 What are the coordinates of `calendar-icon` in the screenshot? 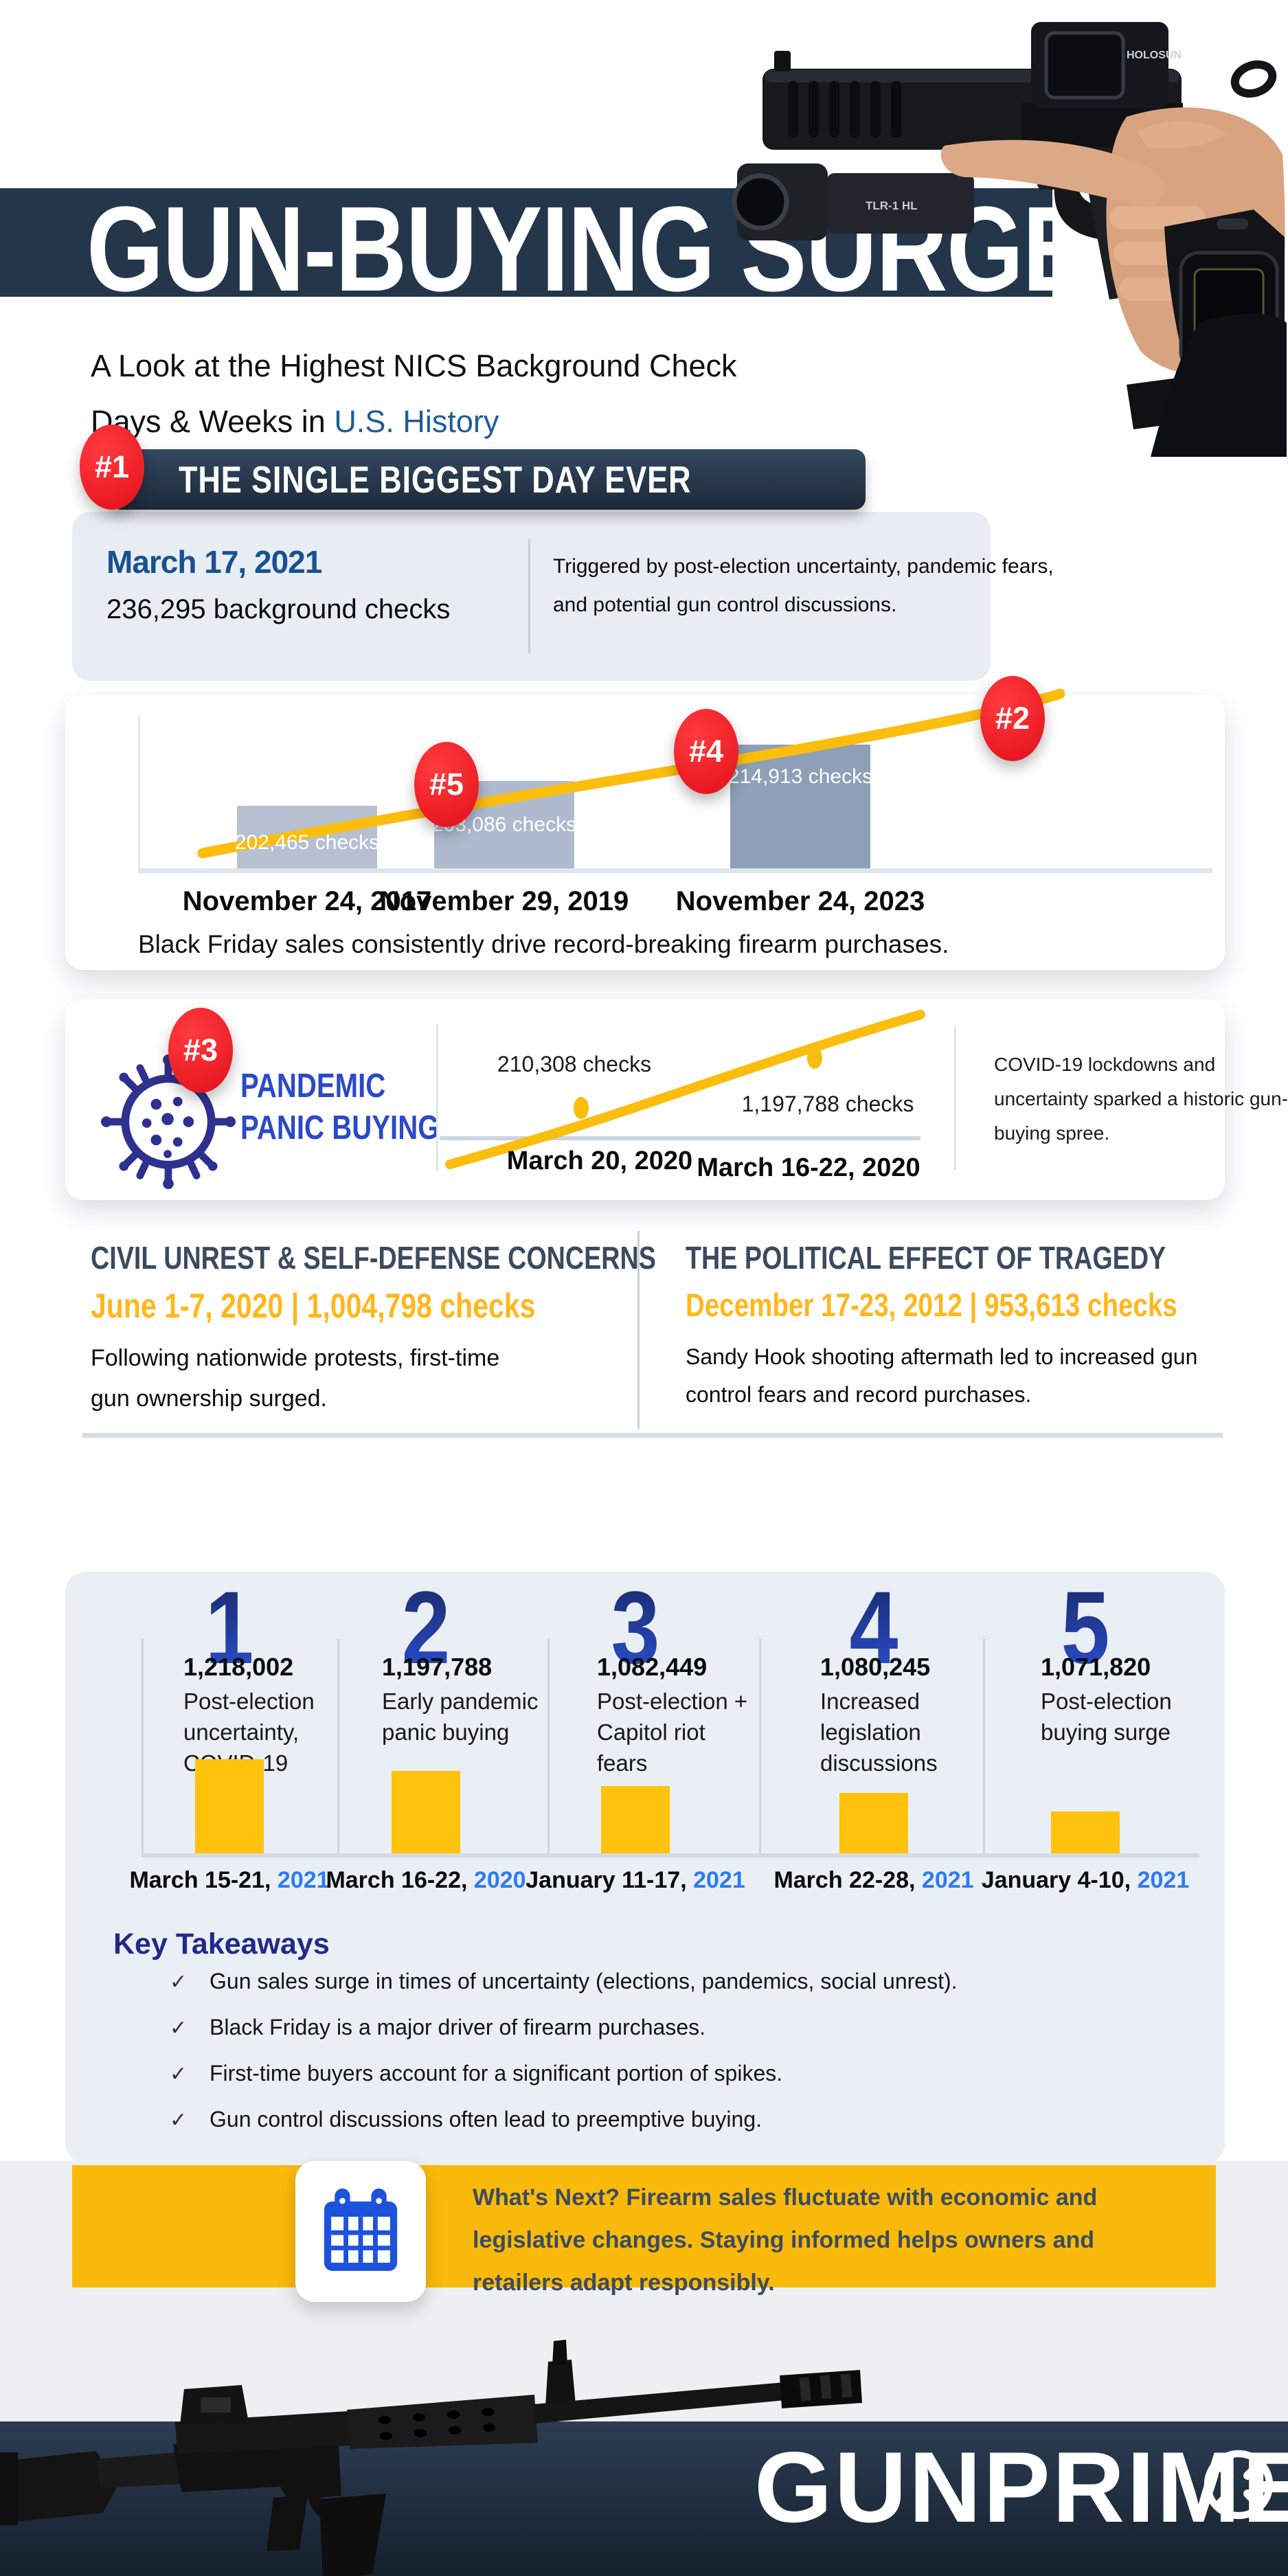 It's located at (361, 2229).